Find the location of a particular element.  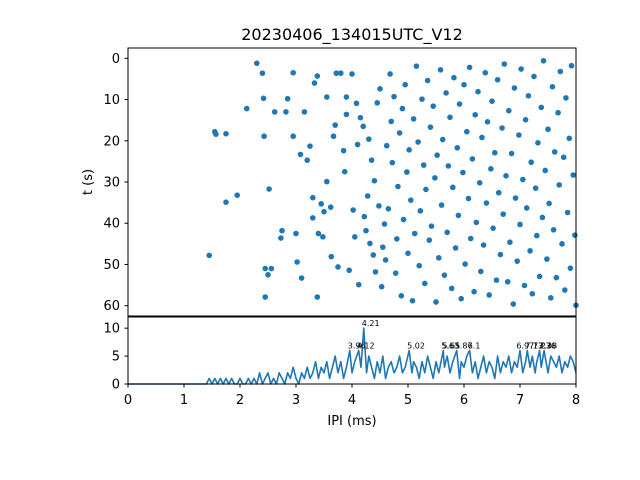

peak-label: 5.02 is located at coordinates (416, 346).